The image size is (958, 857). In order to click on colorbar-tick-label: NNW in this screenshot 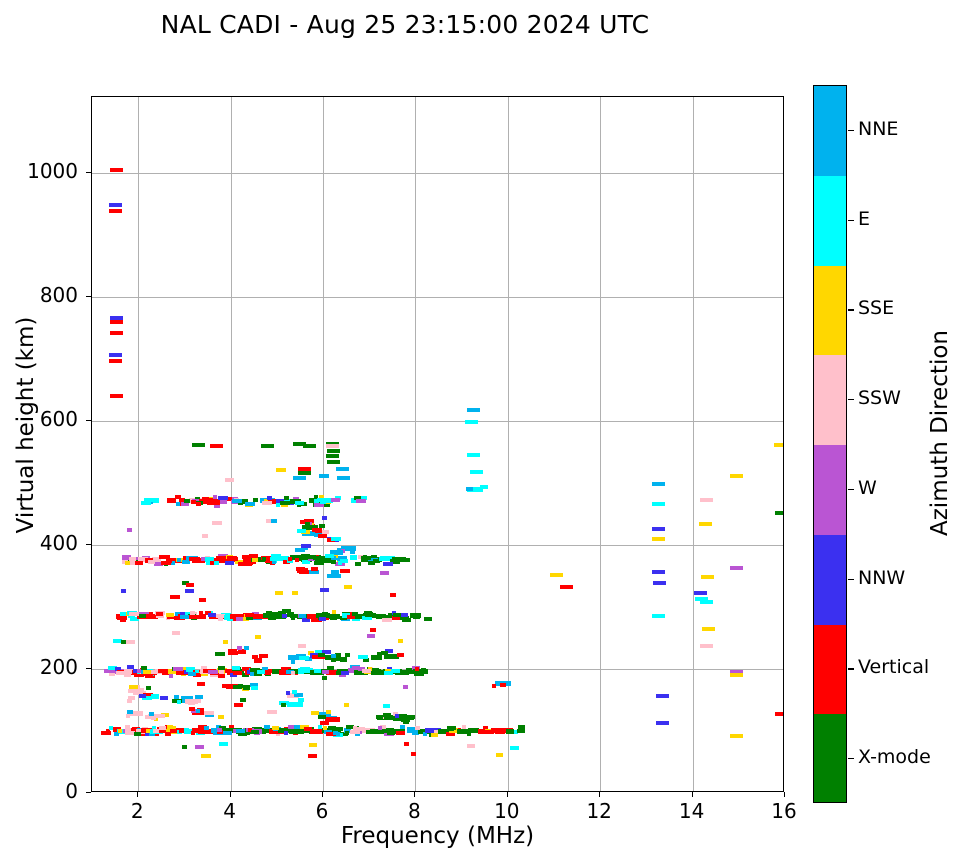, I will do `click(882, 577)`.